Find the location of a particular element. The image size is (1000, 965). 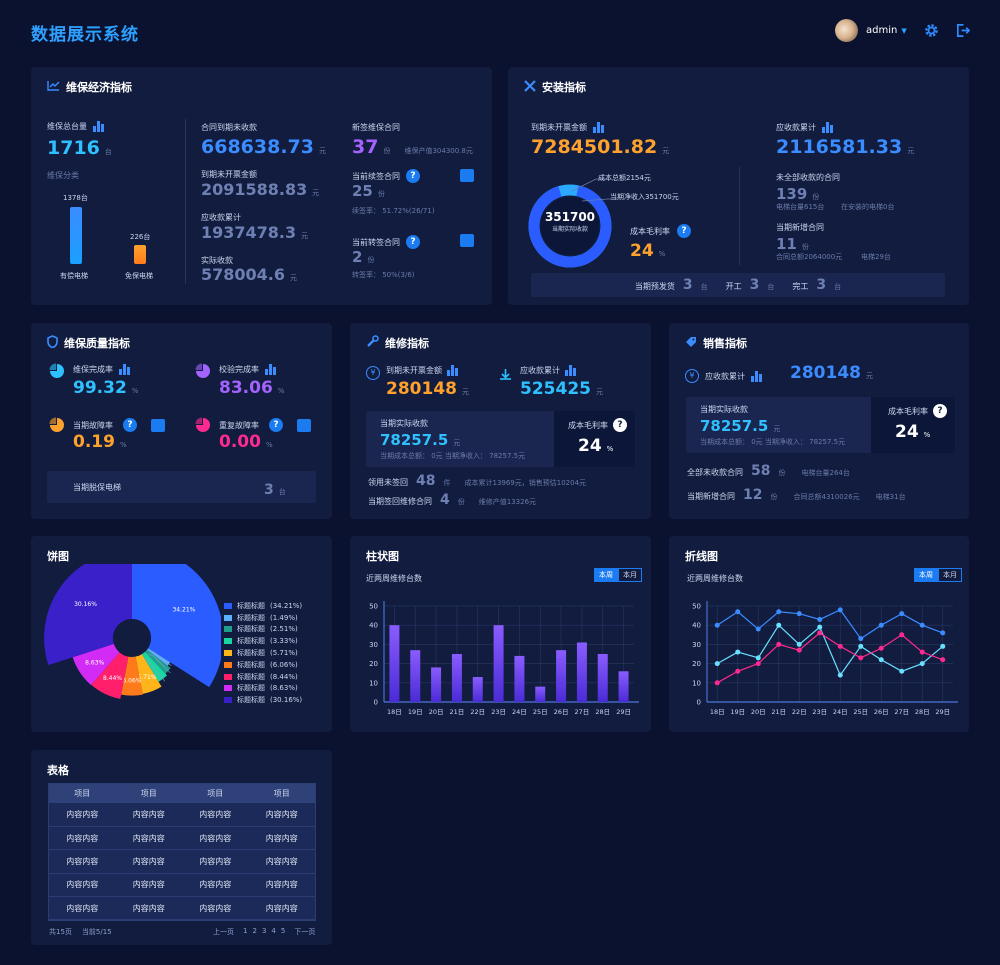

page-link: 5 is located at coordinates (283, 931).